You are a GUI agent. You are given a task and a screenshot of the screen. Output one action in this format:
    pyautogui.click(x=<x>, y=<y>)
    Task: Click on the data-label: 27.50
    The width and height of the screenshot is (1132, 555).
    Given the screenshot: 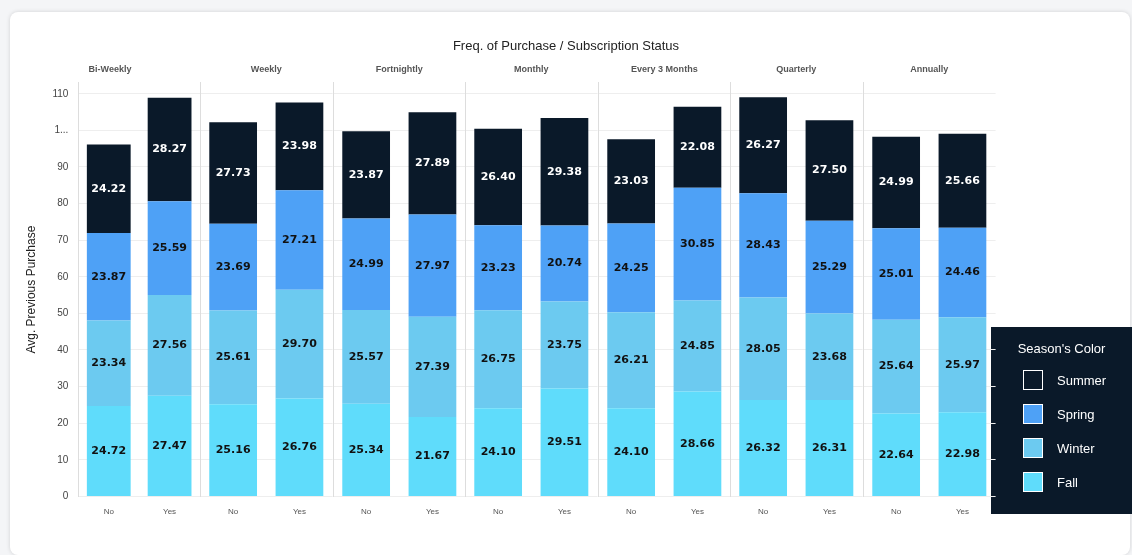 What is the action you would take?
    pyautogui.click(x=830, y=170)
    